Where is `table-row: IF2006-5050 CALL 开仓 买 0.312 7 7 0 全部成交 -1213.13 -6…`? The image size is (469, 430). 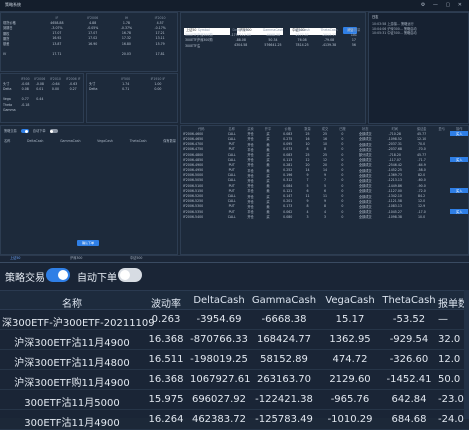 table-row: IF2006-5050 CALL 开仓 买 0.312 7 7 0 全部成交 -1213.13 -6… is located at coordinates (324, 180).